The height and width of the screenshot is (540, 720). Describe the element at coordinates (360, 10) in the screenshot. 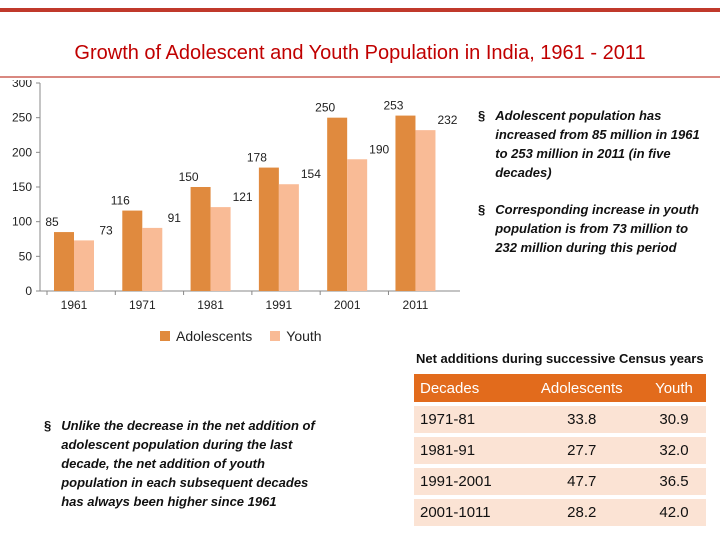

I see `top-accent-bar` at that location.